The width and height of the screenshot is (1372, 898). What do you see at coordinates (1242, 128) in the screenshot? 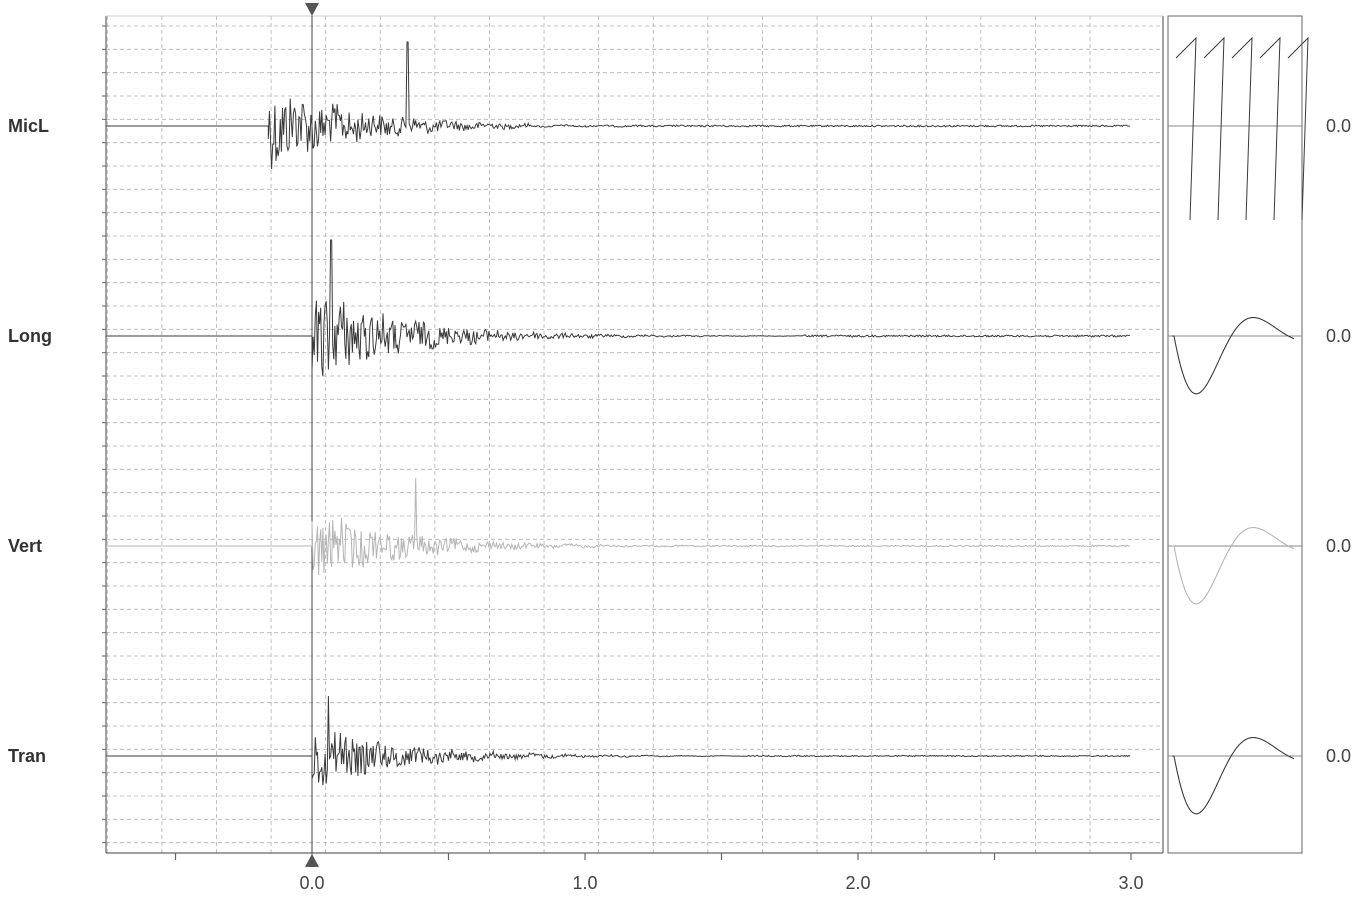
I see `side-trace-micl` at bounding box center [1242, 128].